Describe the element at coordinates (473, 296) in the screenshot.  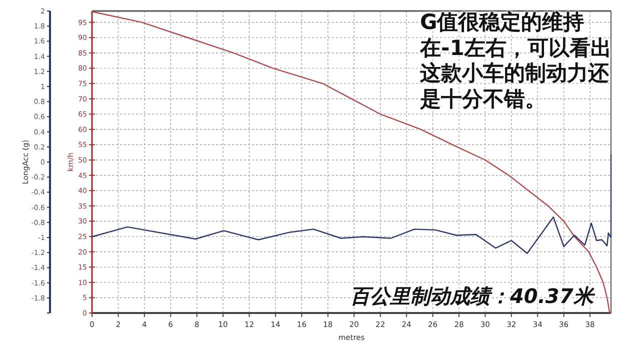
I see `annotation: 百公里制动成绩：40.37米` at that location.